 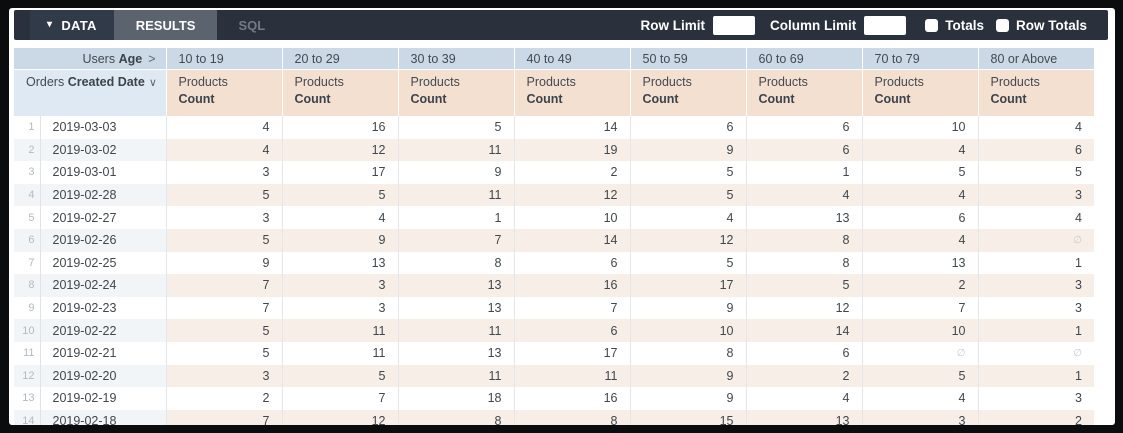 What do you see at coordinates (571, 59) in the screenshot?
I see `column-header-age-3: 40 to 49` at bounding box center [571, 59].